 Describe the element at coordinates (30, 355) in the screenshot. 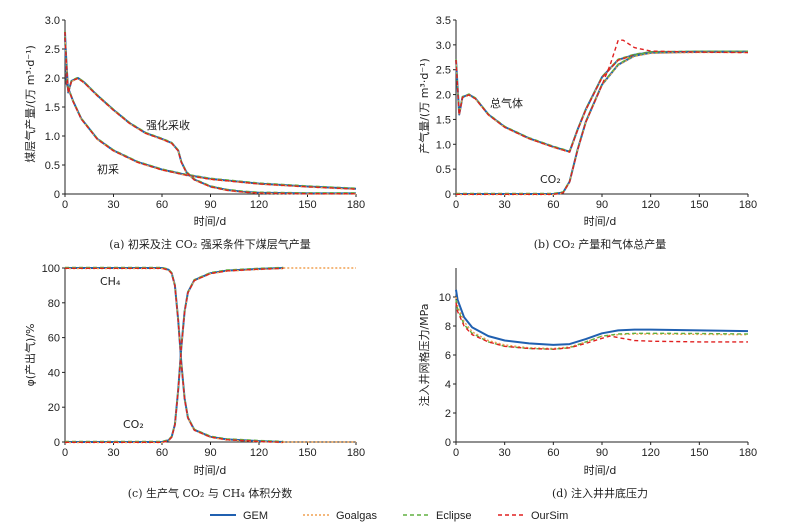

I see `panel-c-ylabel: φ(产出气)/%` at that location.